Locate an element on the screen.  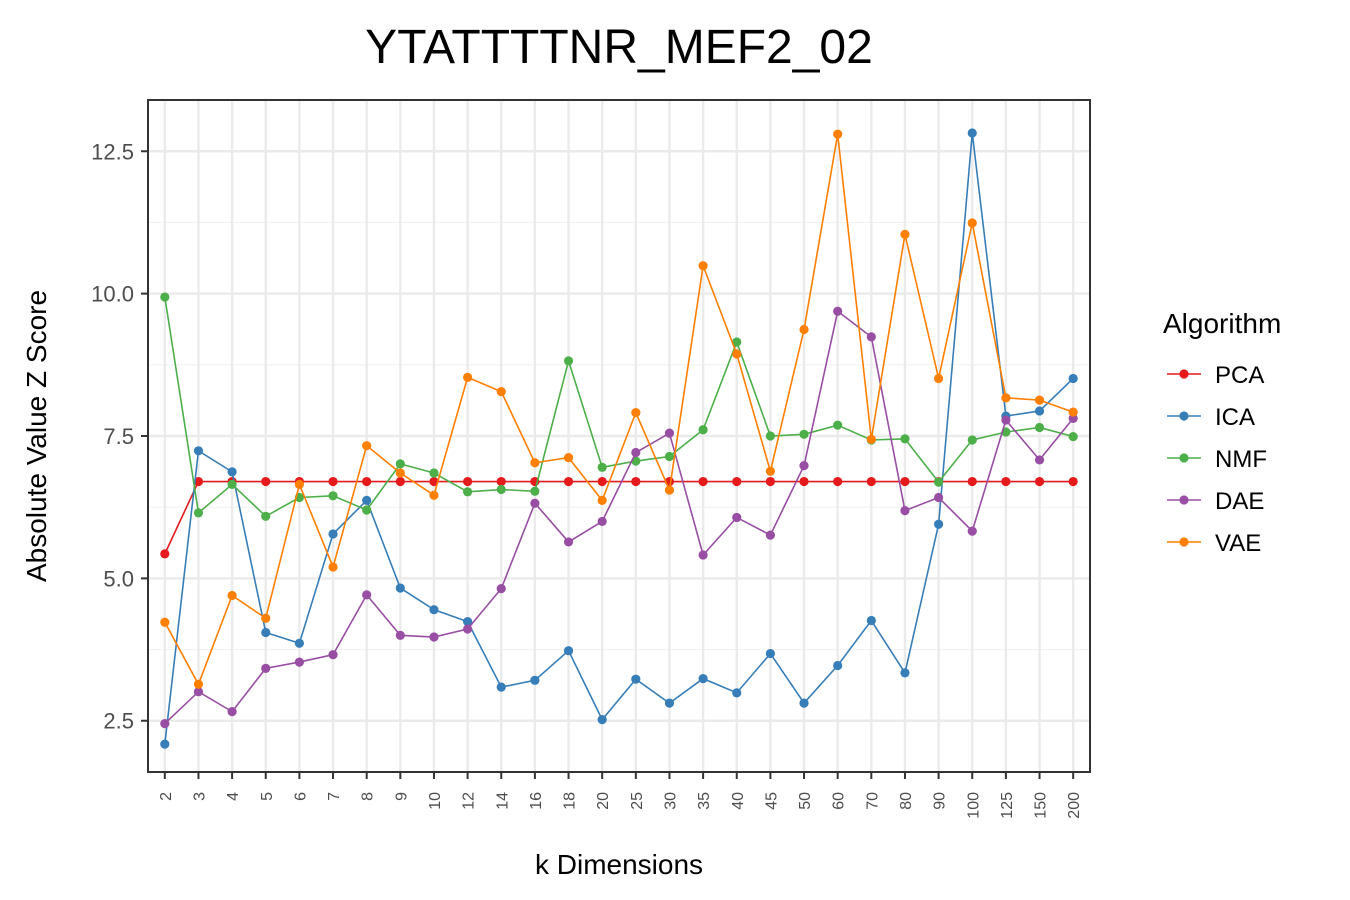
series-pca is located at coordinates (619, 517).